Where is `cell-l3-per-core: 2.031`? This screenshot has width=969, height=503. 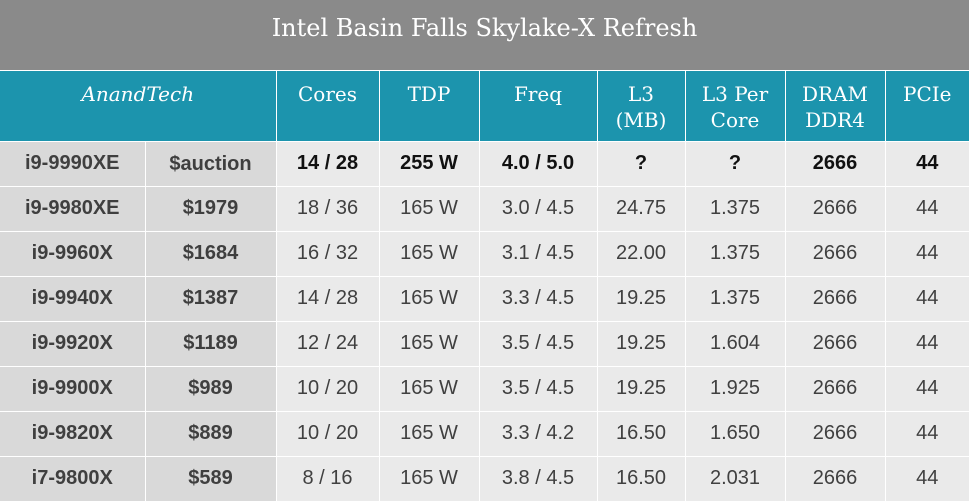
cell-l3-per-core: 2.031 is located at coordinates (735, 478).